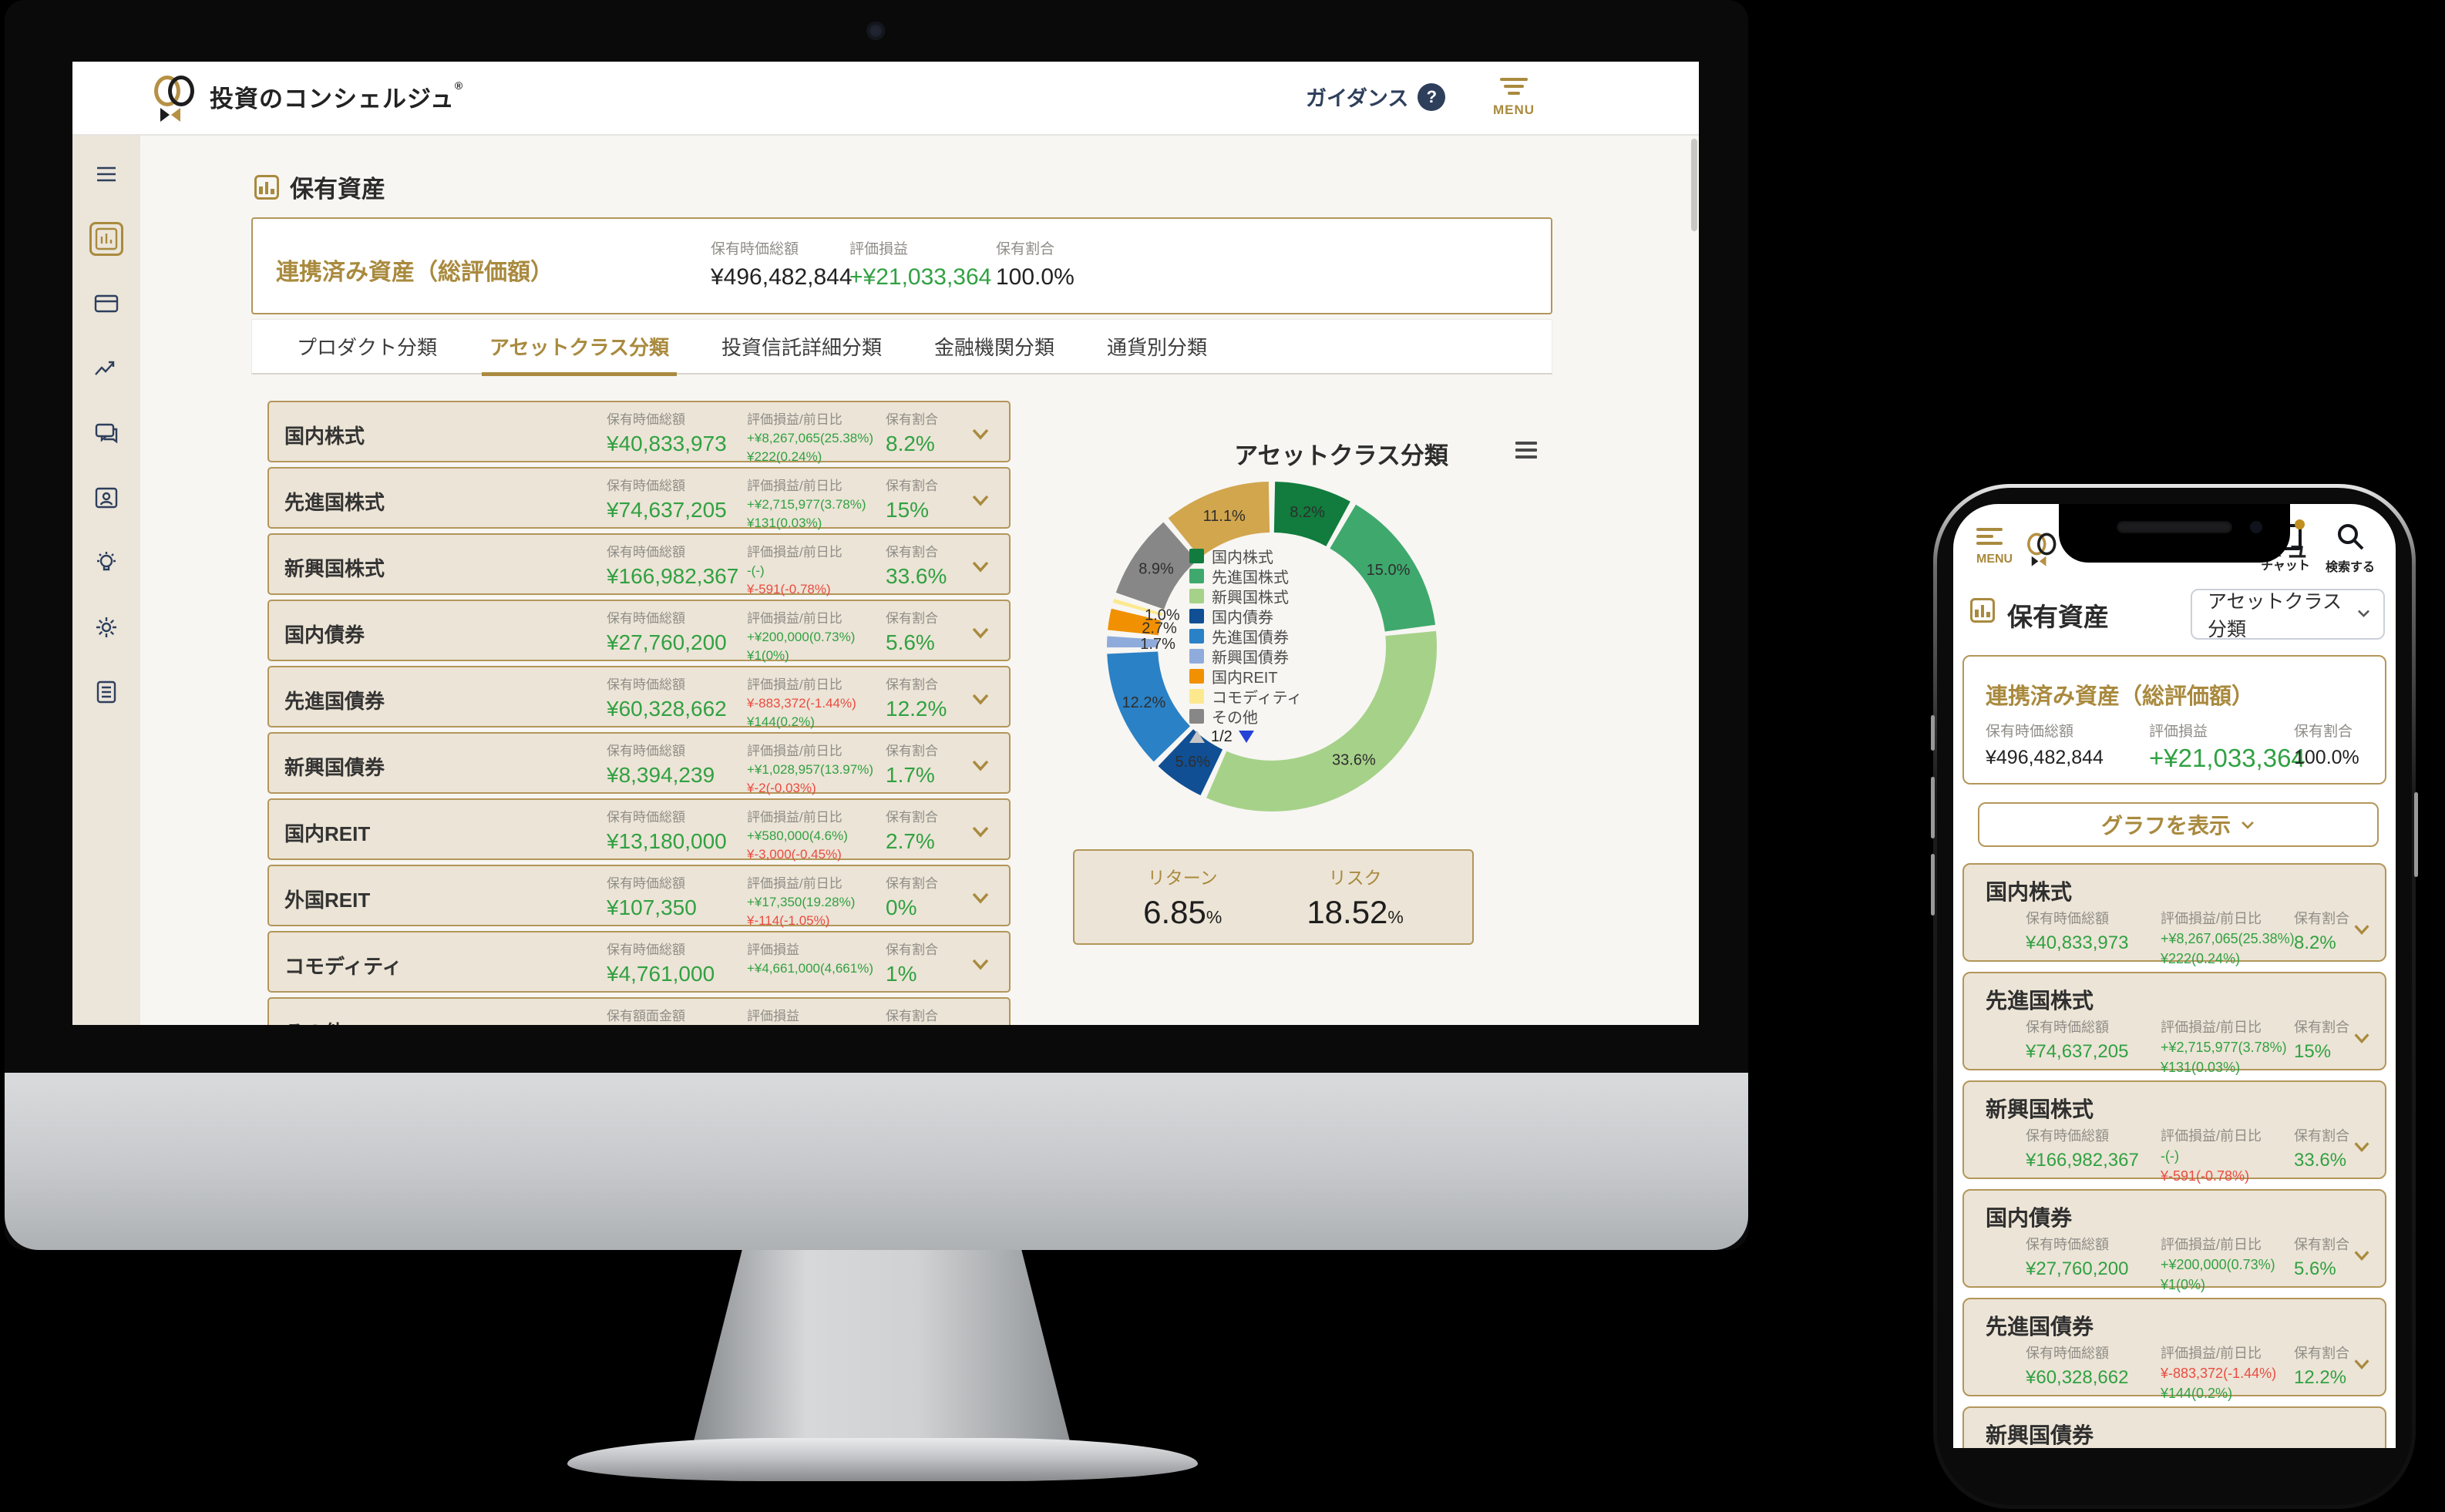 The width and height of the screenshot is (2445, 1512). What do you see at coordinates (2120, 697) in the screenshot?
I see `summary-title: 連携済み資産（総評価額）` at bounding box center [2120, 697].